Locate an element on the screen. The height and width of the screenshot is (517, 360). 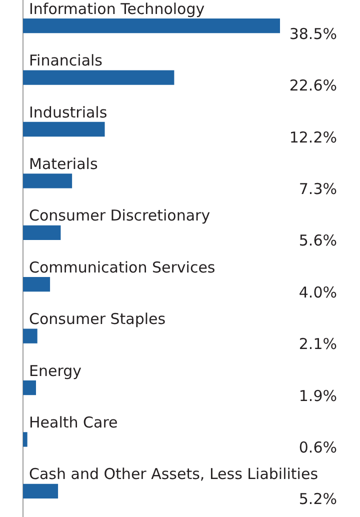
y-tick-label: Financials is located at coordinates (66, 61).